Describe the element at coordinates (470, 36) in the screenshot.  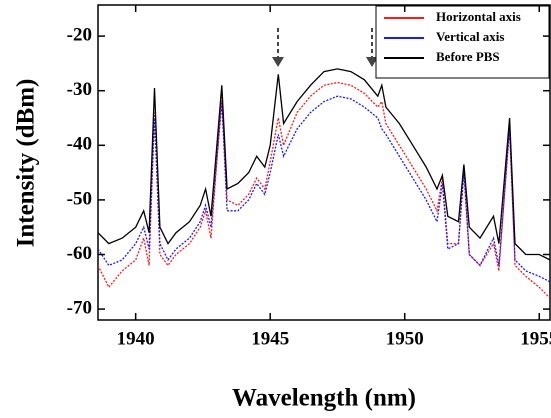
I see `legend-label: Vertical axis` at that location.